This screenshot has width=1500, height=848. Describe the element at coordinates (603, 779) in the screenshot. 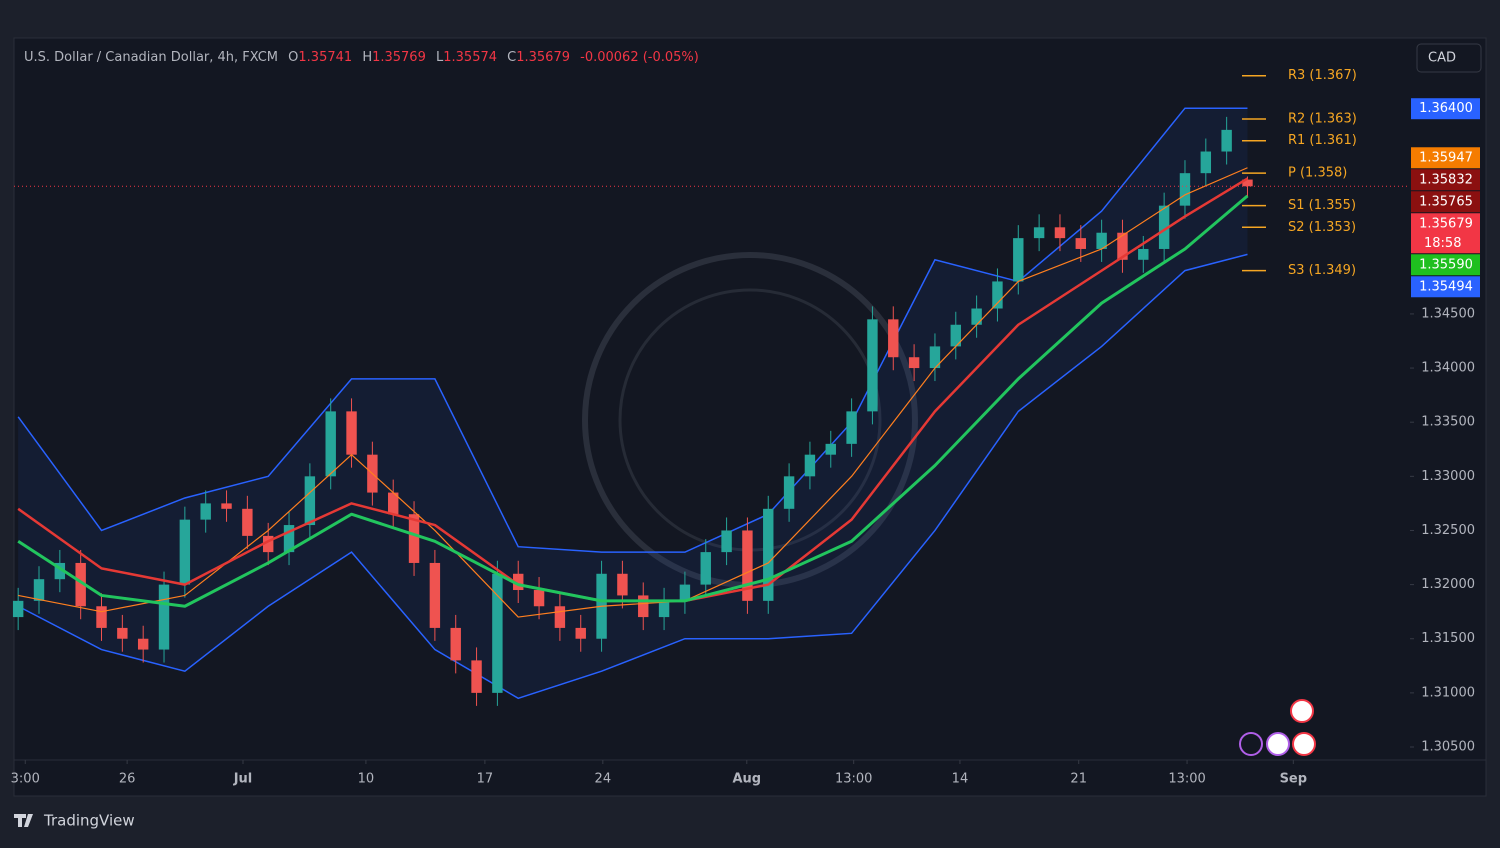

I see `x-tick-label: 24` at that location.